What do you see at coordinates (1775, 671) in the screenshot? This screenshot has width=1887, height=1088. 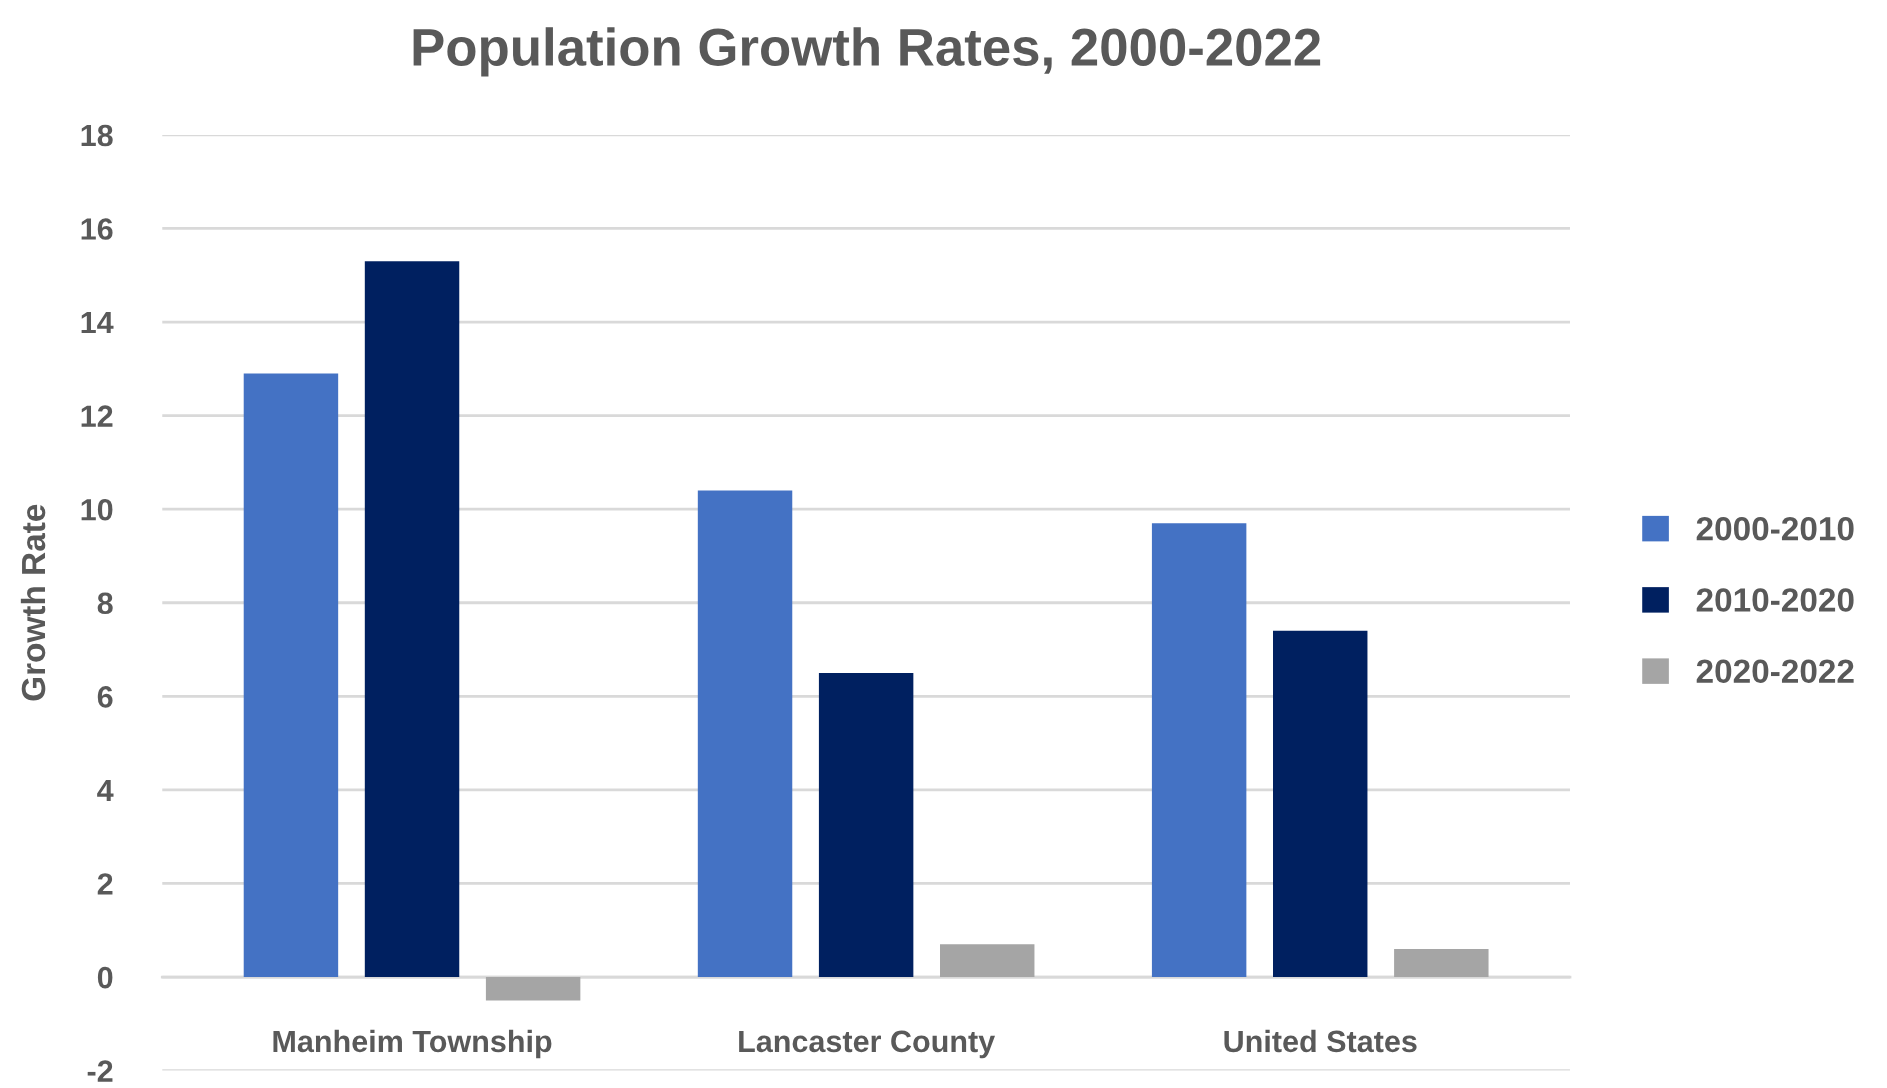 I see `legend-label: 2020-2022` at bounding box center [1775, 671].